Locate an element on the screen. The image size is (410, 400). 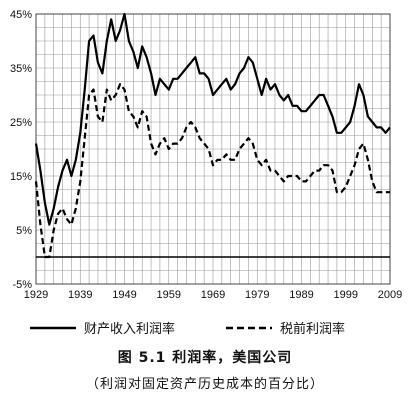
legend: 财产收入利润率 税前利润率 is located at coordinates (205, 330).